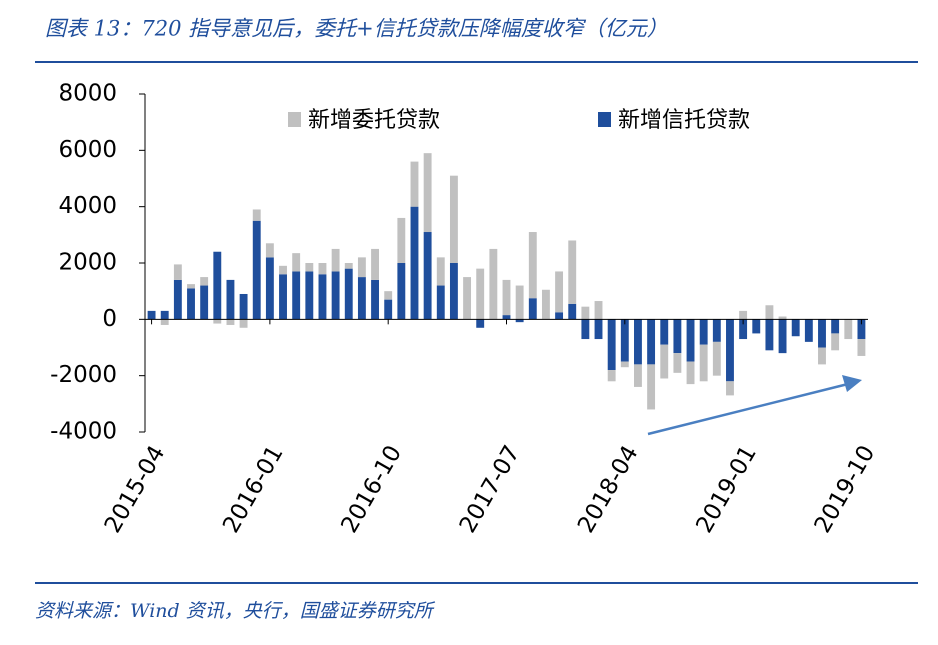 Image resolution: width=938 pixels, height=645 pixels. I want to click on x-tick-label: 2017-07, so click(490, 489).